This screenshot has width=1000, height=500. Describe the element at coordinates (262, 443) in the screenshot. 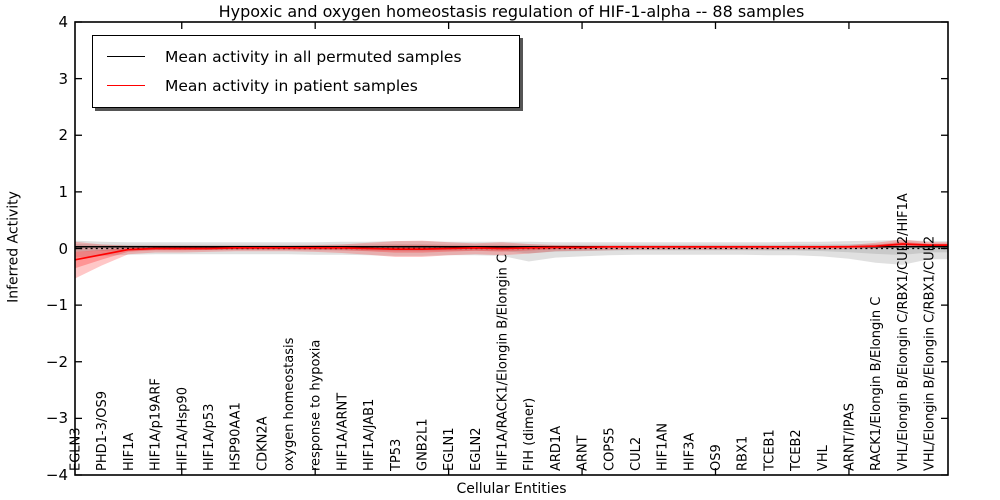

I see `x-category-label: CDKN2A` at that location.